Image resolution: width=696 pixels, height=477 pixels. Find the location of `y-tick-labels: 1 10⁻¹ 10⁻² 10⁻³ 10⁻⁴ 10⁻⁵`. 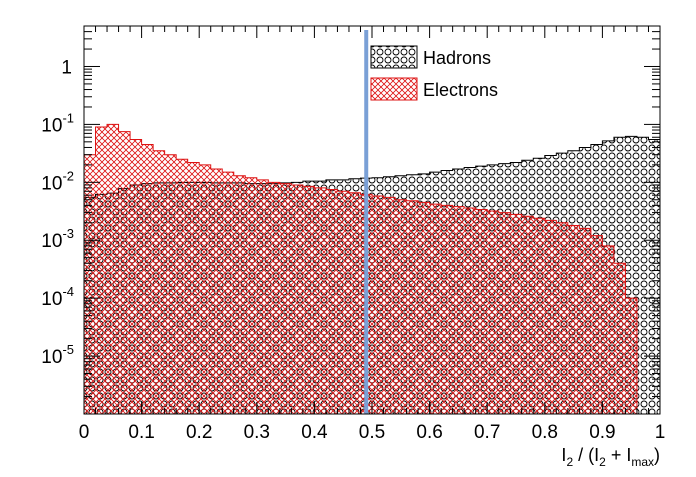

y-tick-labels: 1 10⁻¹ 10⁻² 10⁻³ 10⁻⁴ 10⁻⁵ is located at coordinates (57, 212).